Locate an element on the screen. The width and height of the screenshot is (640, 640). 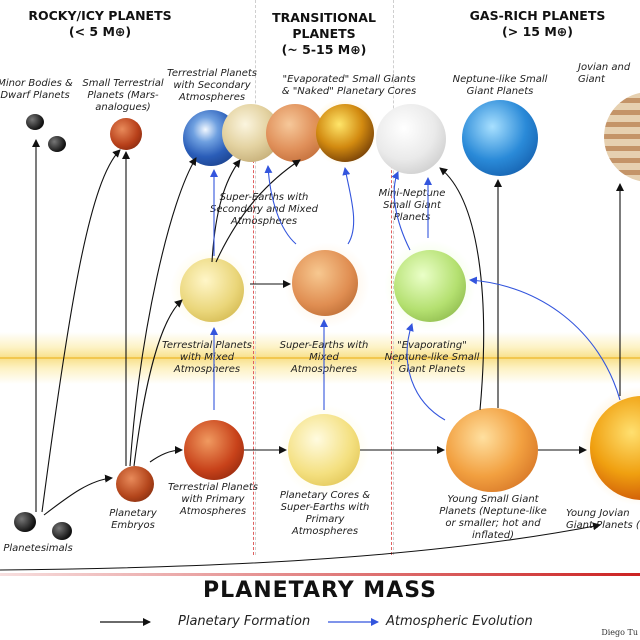
terrestrial-mixed-planet-icon is located at coordinates (212, 290).